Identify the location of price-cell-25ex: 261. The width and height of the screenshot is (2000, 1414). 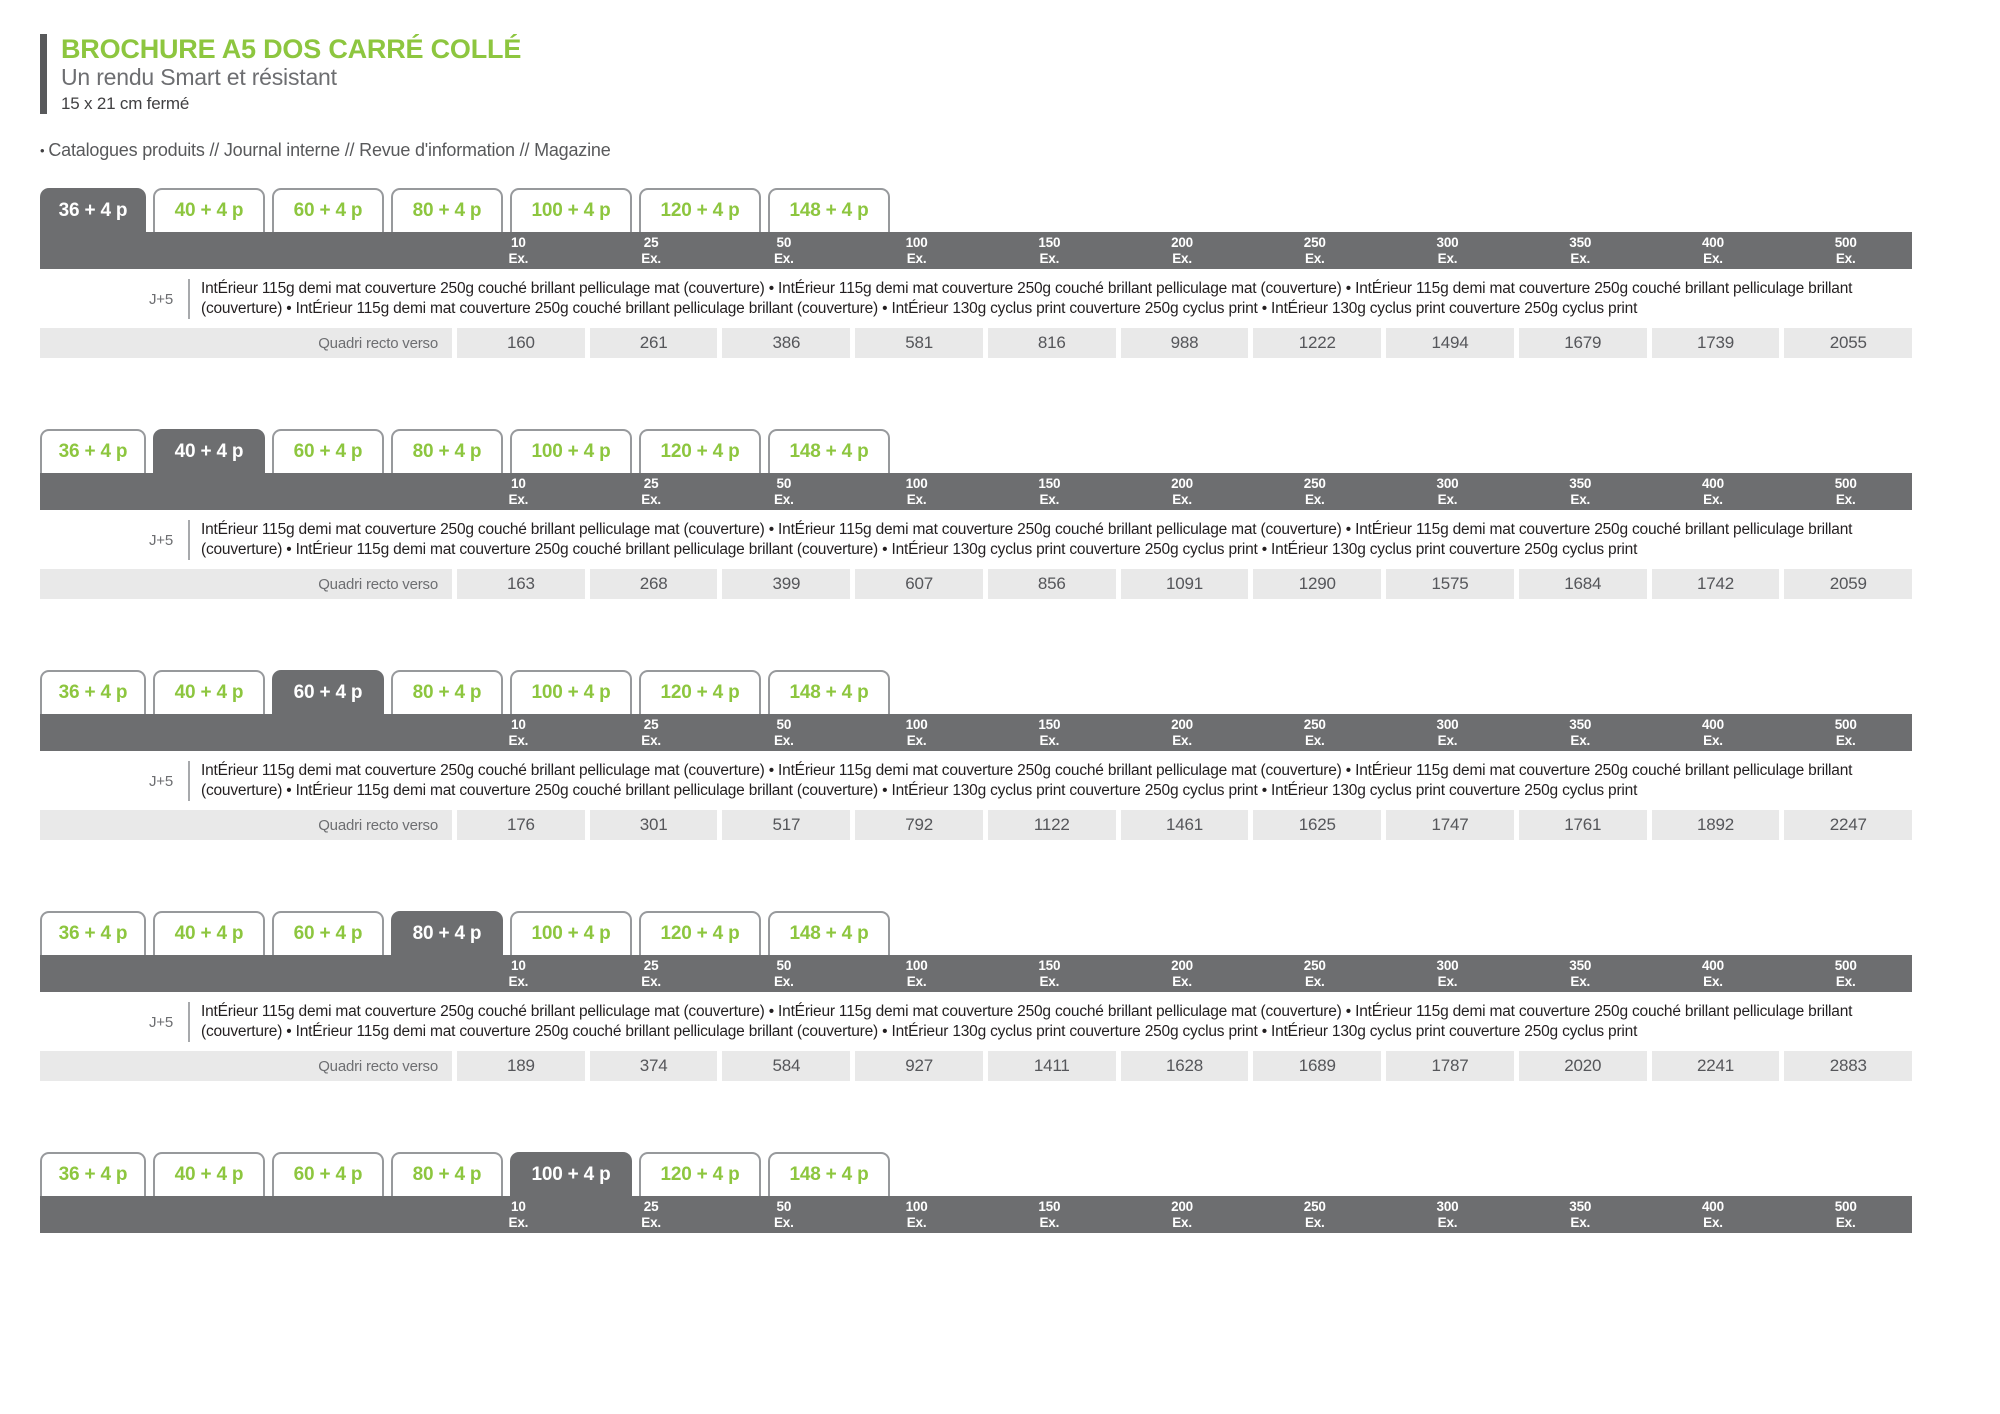
(653, 343).